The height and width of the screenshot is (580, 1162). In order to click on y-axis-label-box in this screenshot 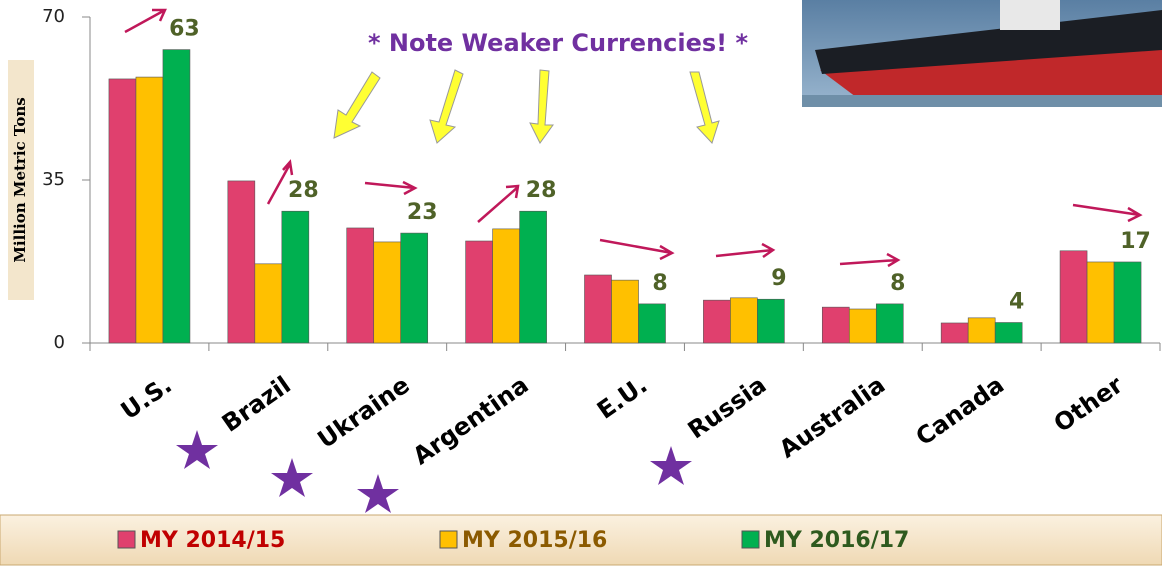, I will do `click(21, 180)`.